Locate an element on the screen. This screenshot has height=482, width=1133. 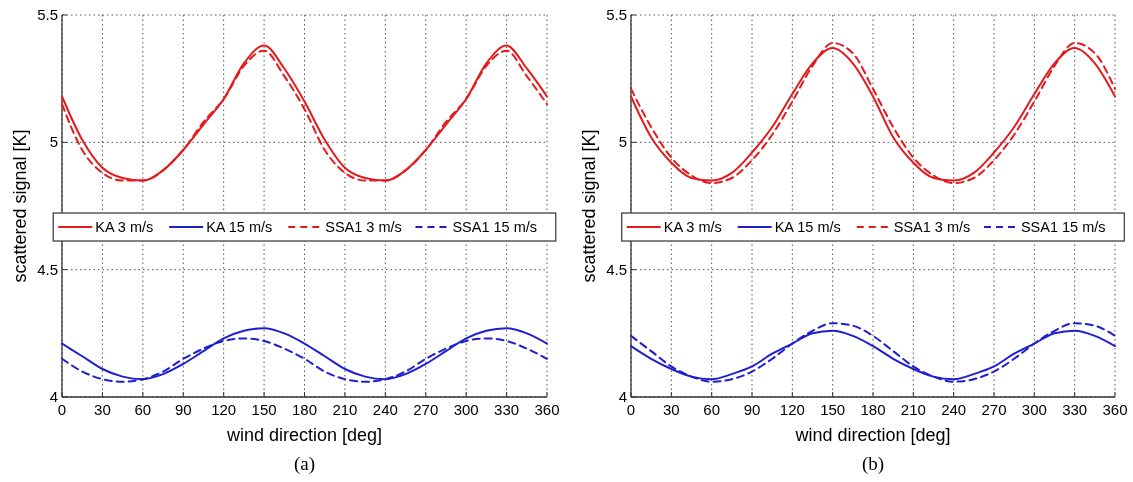
text: (b) is located at coordinates (873, 464).